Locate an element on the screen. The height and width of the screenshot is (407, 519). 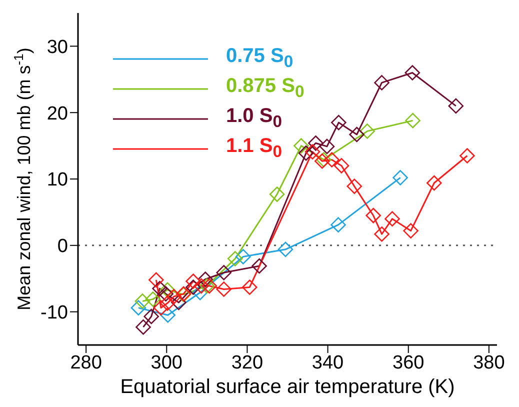
legend-label: 0.875 S$_{0}$ is located at coordinates (265, 88).